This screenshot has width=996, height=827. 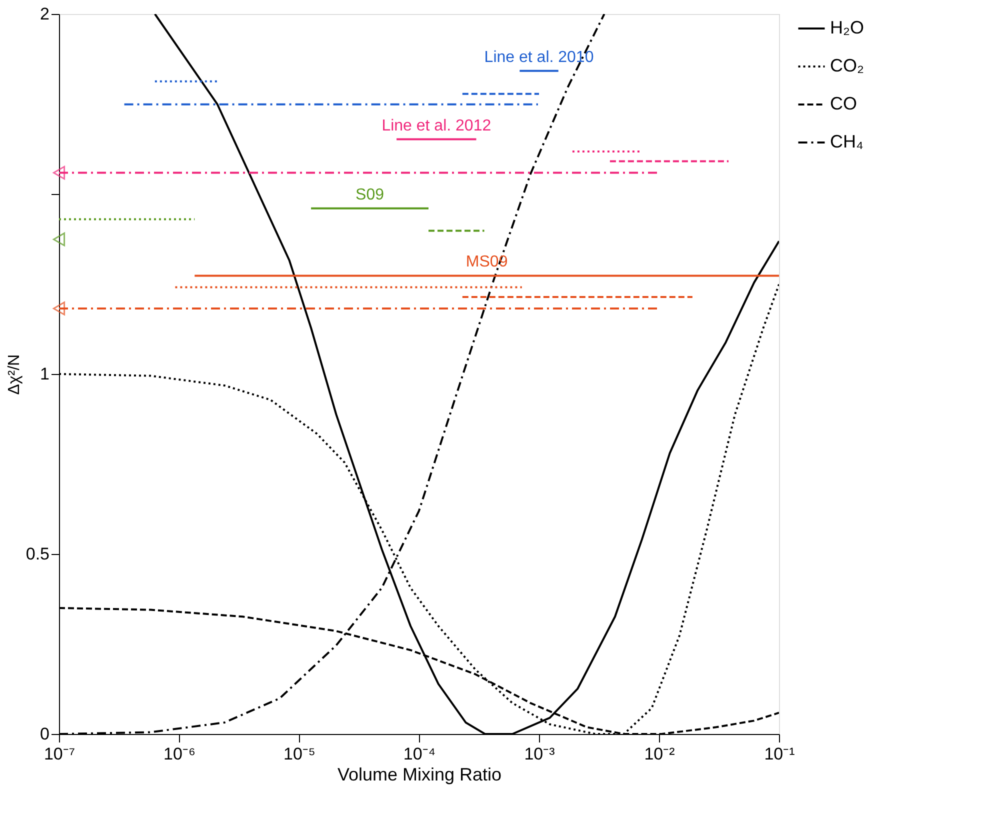 I want to click on y-tick-label: 2, so click(x=45, y=14).